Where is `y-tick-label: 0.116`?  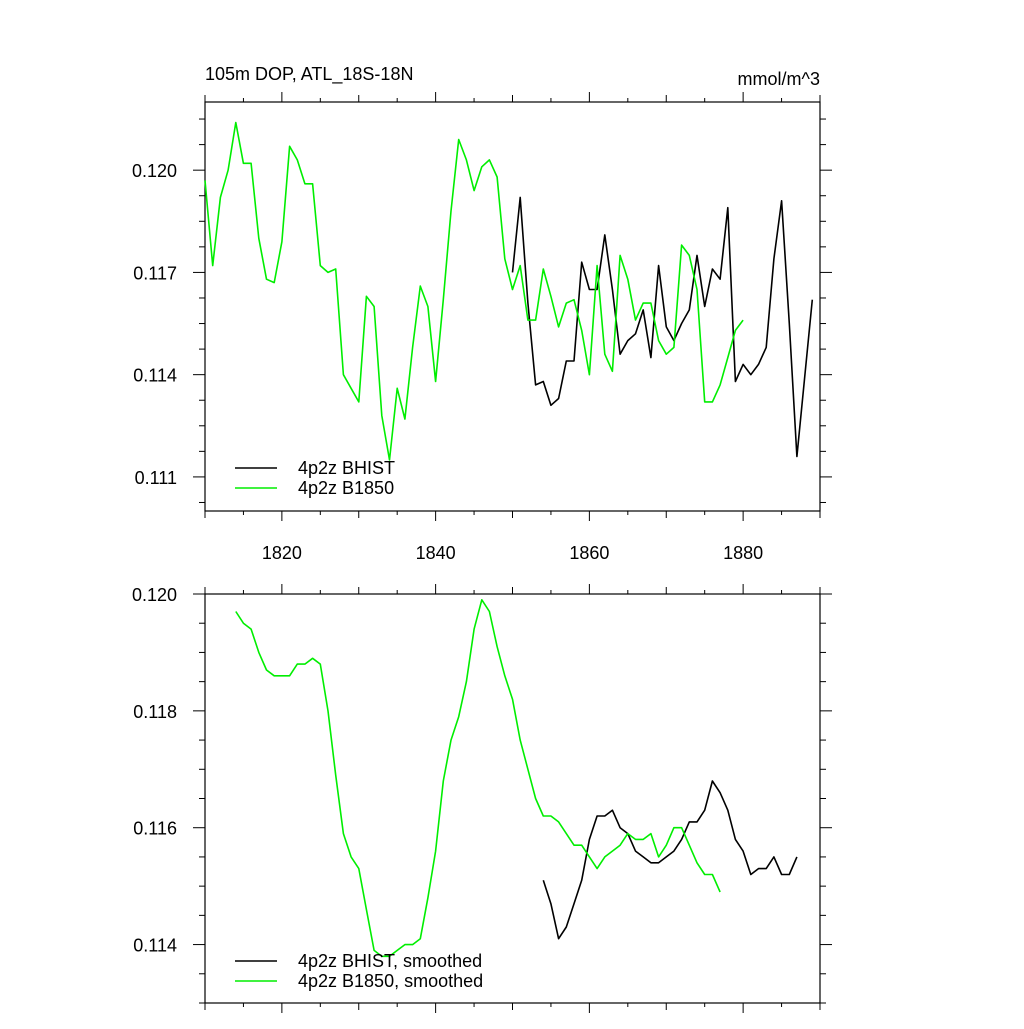
y-tick-label: 0.116 is located at coordinates (155, 829).